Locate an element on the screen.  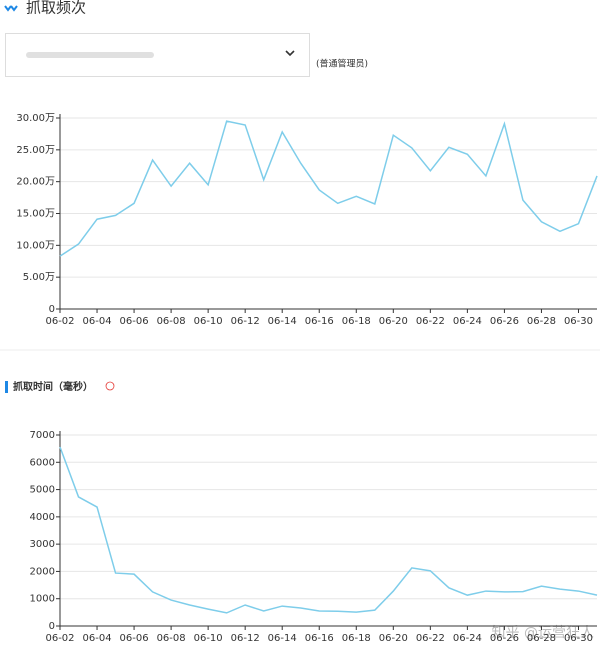
y-tick-label: 3000 is located at coordinates (42, 544).